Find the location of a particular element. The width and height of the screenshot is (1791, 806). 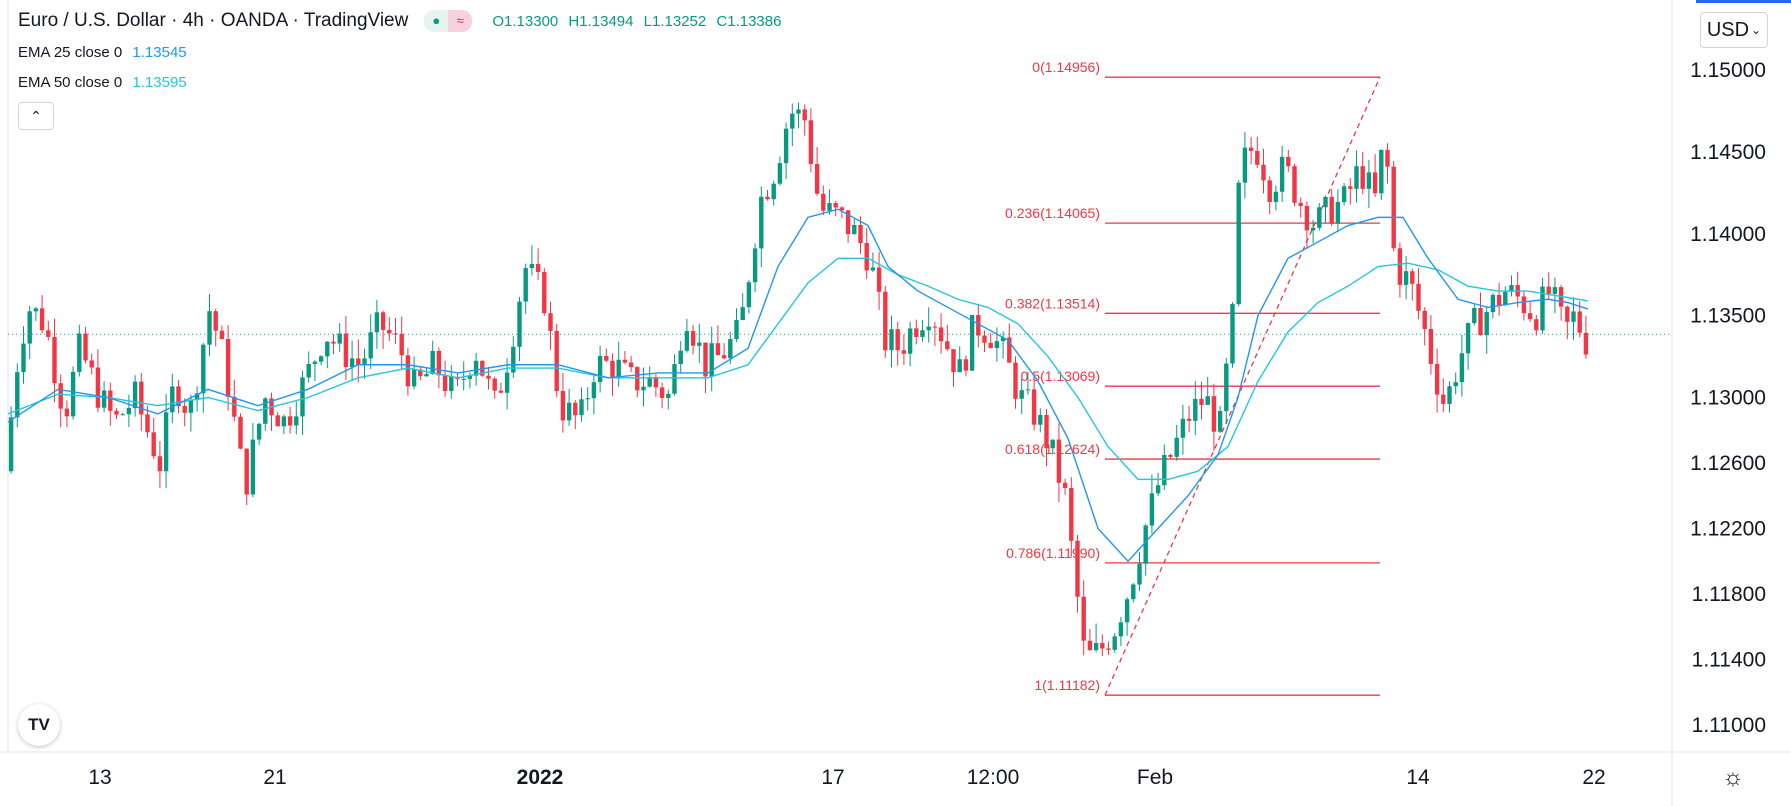

ema25-legend: EMA 25 close 0 1.13545 is located at coordinates (102, 52).